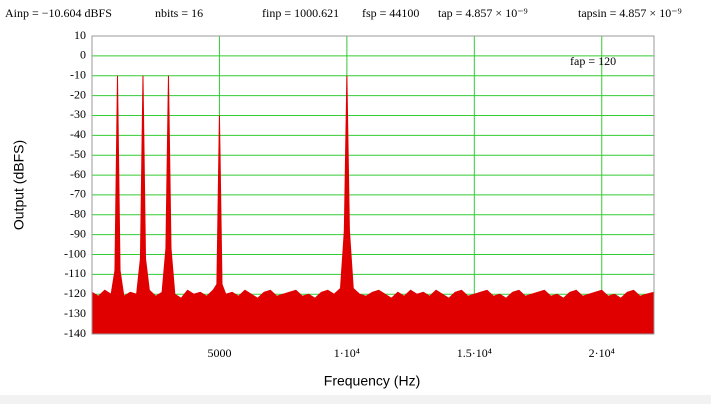  What do you see at coordinates (80, 35) in the screenshot?
I see `y-tick-label: 10` at bounding box center [80, 35].